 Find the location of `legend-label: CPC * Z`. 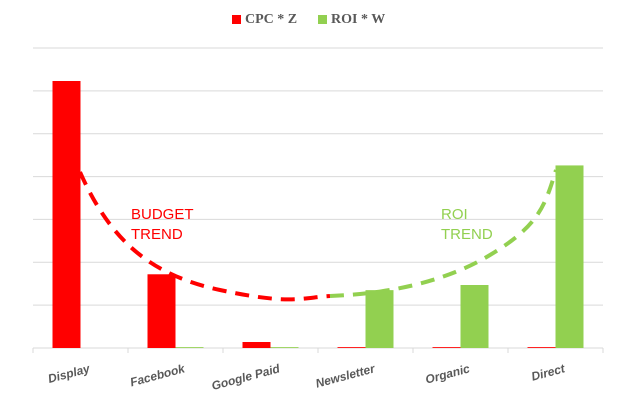

legend-label: CPC * Z is located at coordinates (271, 19).